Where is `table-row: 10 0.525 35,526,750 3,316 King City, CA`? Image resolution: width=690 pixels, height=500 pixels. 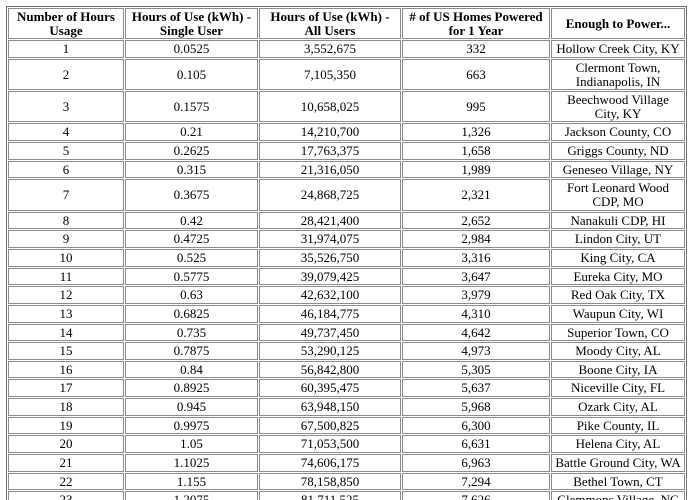 table-row: 10 0.525 35,526,750 3,316 King City, CA is located at coordinates (346, 257).